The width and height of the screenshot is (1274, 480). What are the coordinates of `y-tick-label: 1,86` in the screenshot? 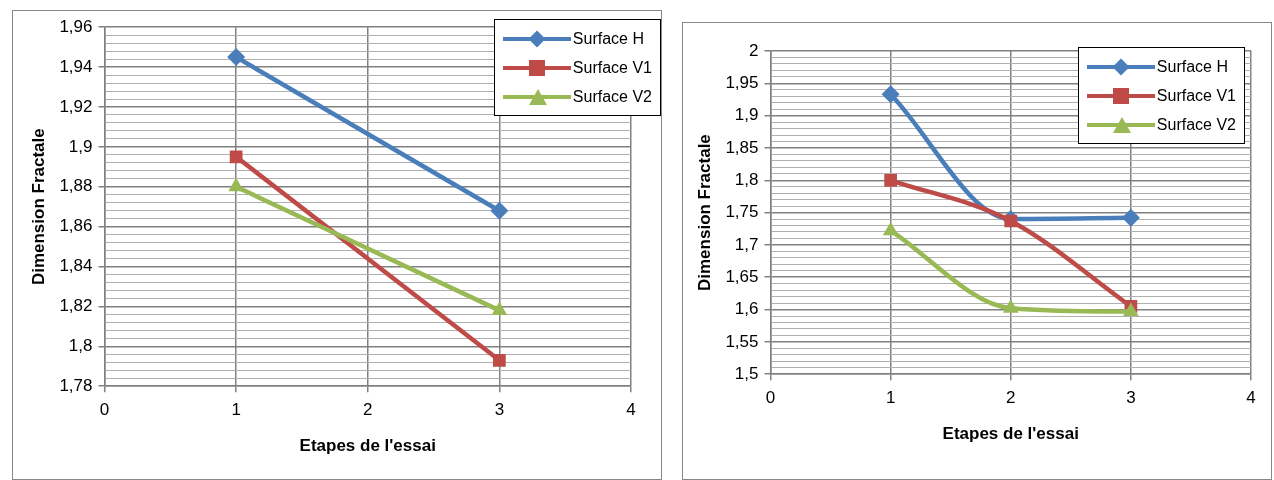 It's located at (76, 226).